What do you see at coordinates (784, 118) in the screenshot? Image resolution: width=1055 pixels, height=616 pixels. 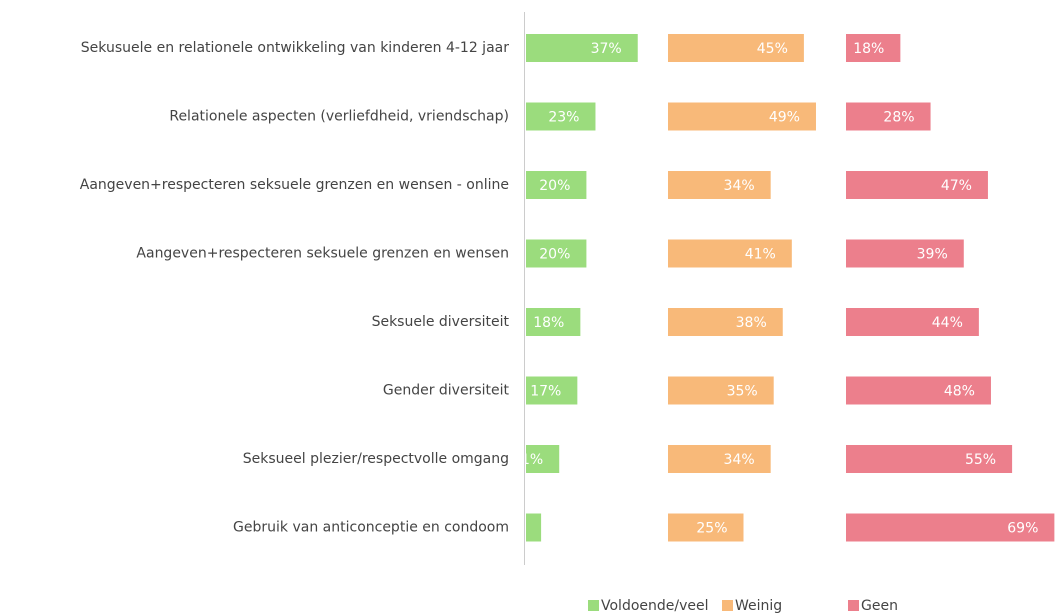 I see `value-label: 49%` at bounding box center [784, 118].